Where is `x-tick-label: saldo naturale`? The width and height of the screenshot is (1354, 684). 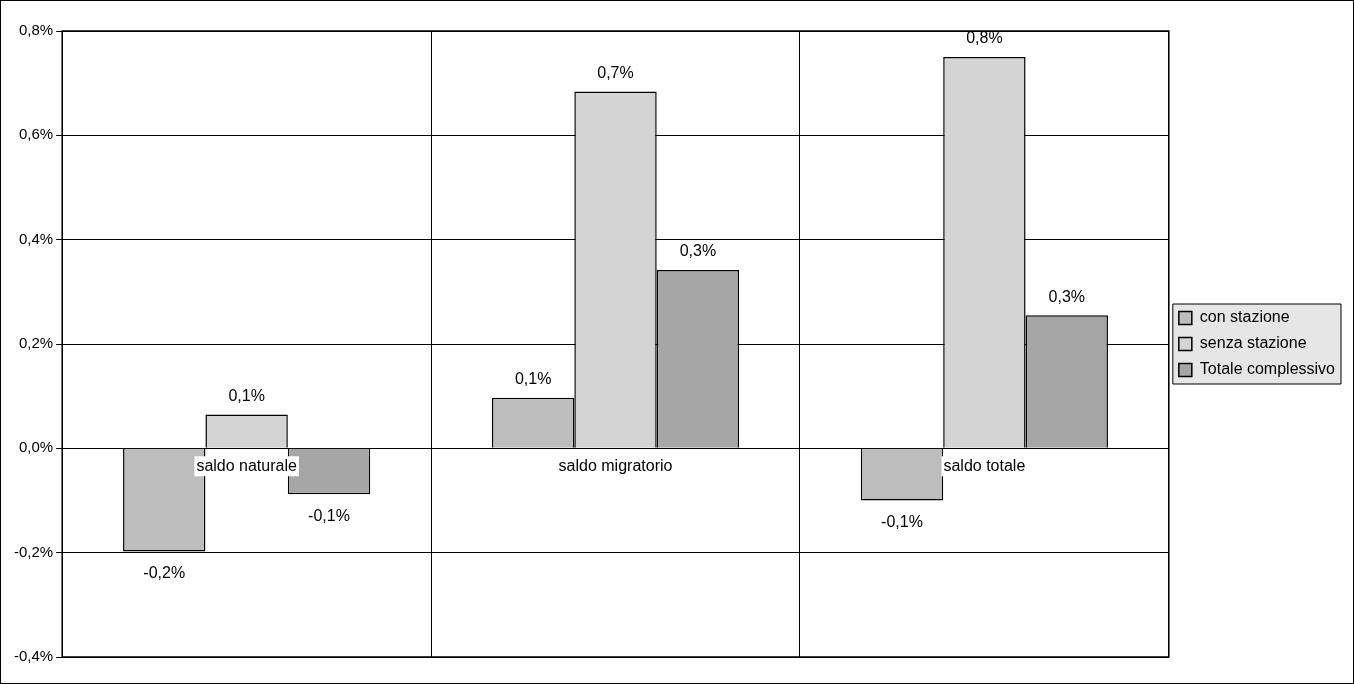 x-tick-label: saldo naturale is located at coordinates (246, 465).